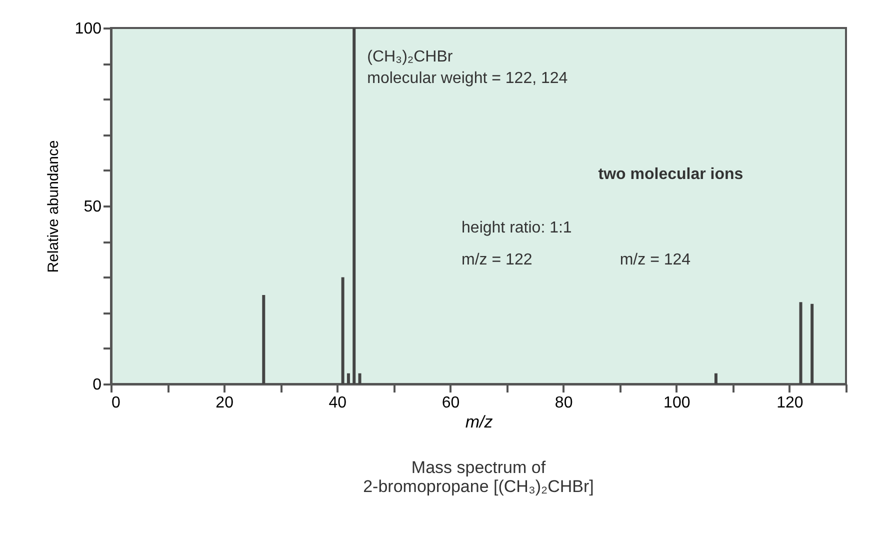 This screenshot has width=876, height=536. I want to click on x-tick-label: 40, so click(337, 403).